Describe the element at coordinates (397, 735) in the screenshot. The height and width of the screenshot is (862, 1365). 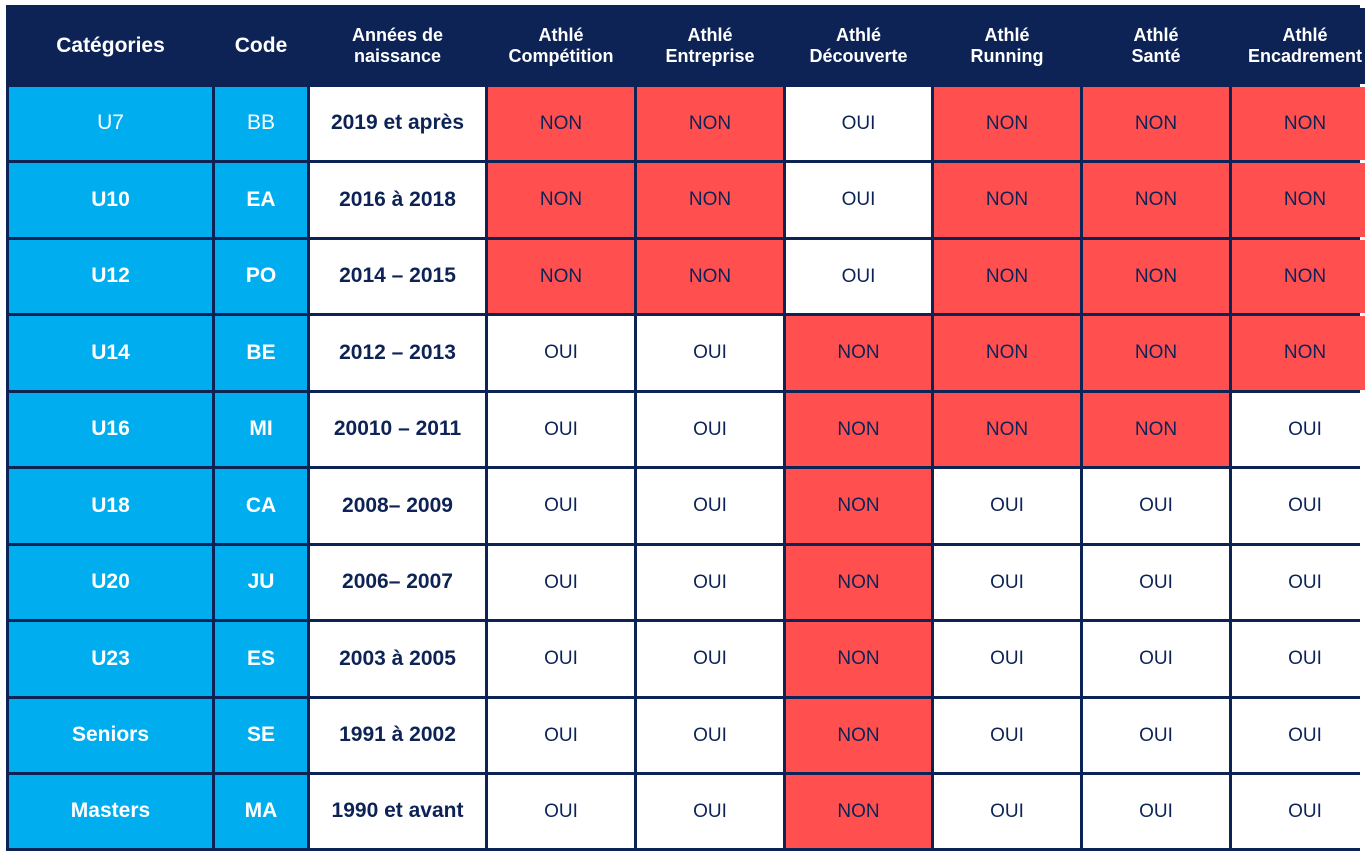
I see `birth-years-cell: 1991 à 2002` at that location.